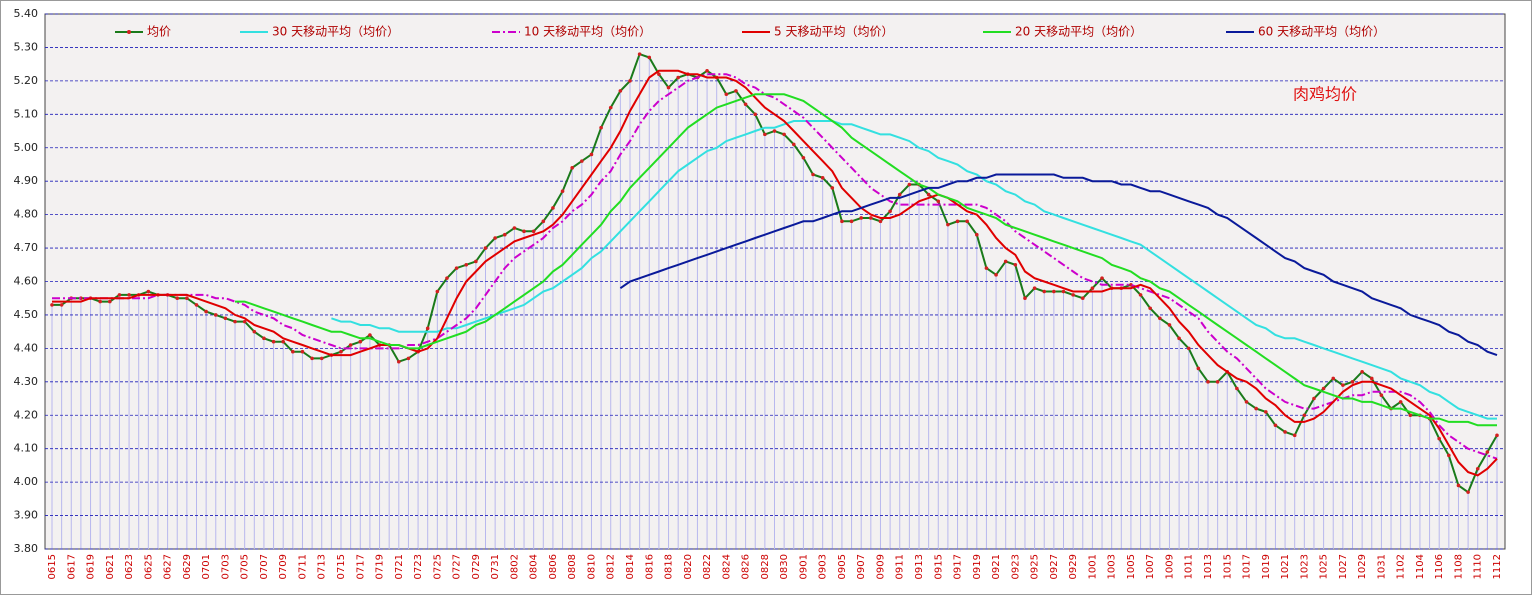 Image resolution: width=1533 pixels, height=616 pixels. What do you see at coordinates (1208, 566) in the screenshot?
I see `x-tick-label: 1013` at bounding box center [1208, 566].